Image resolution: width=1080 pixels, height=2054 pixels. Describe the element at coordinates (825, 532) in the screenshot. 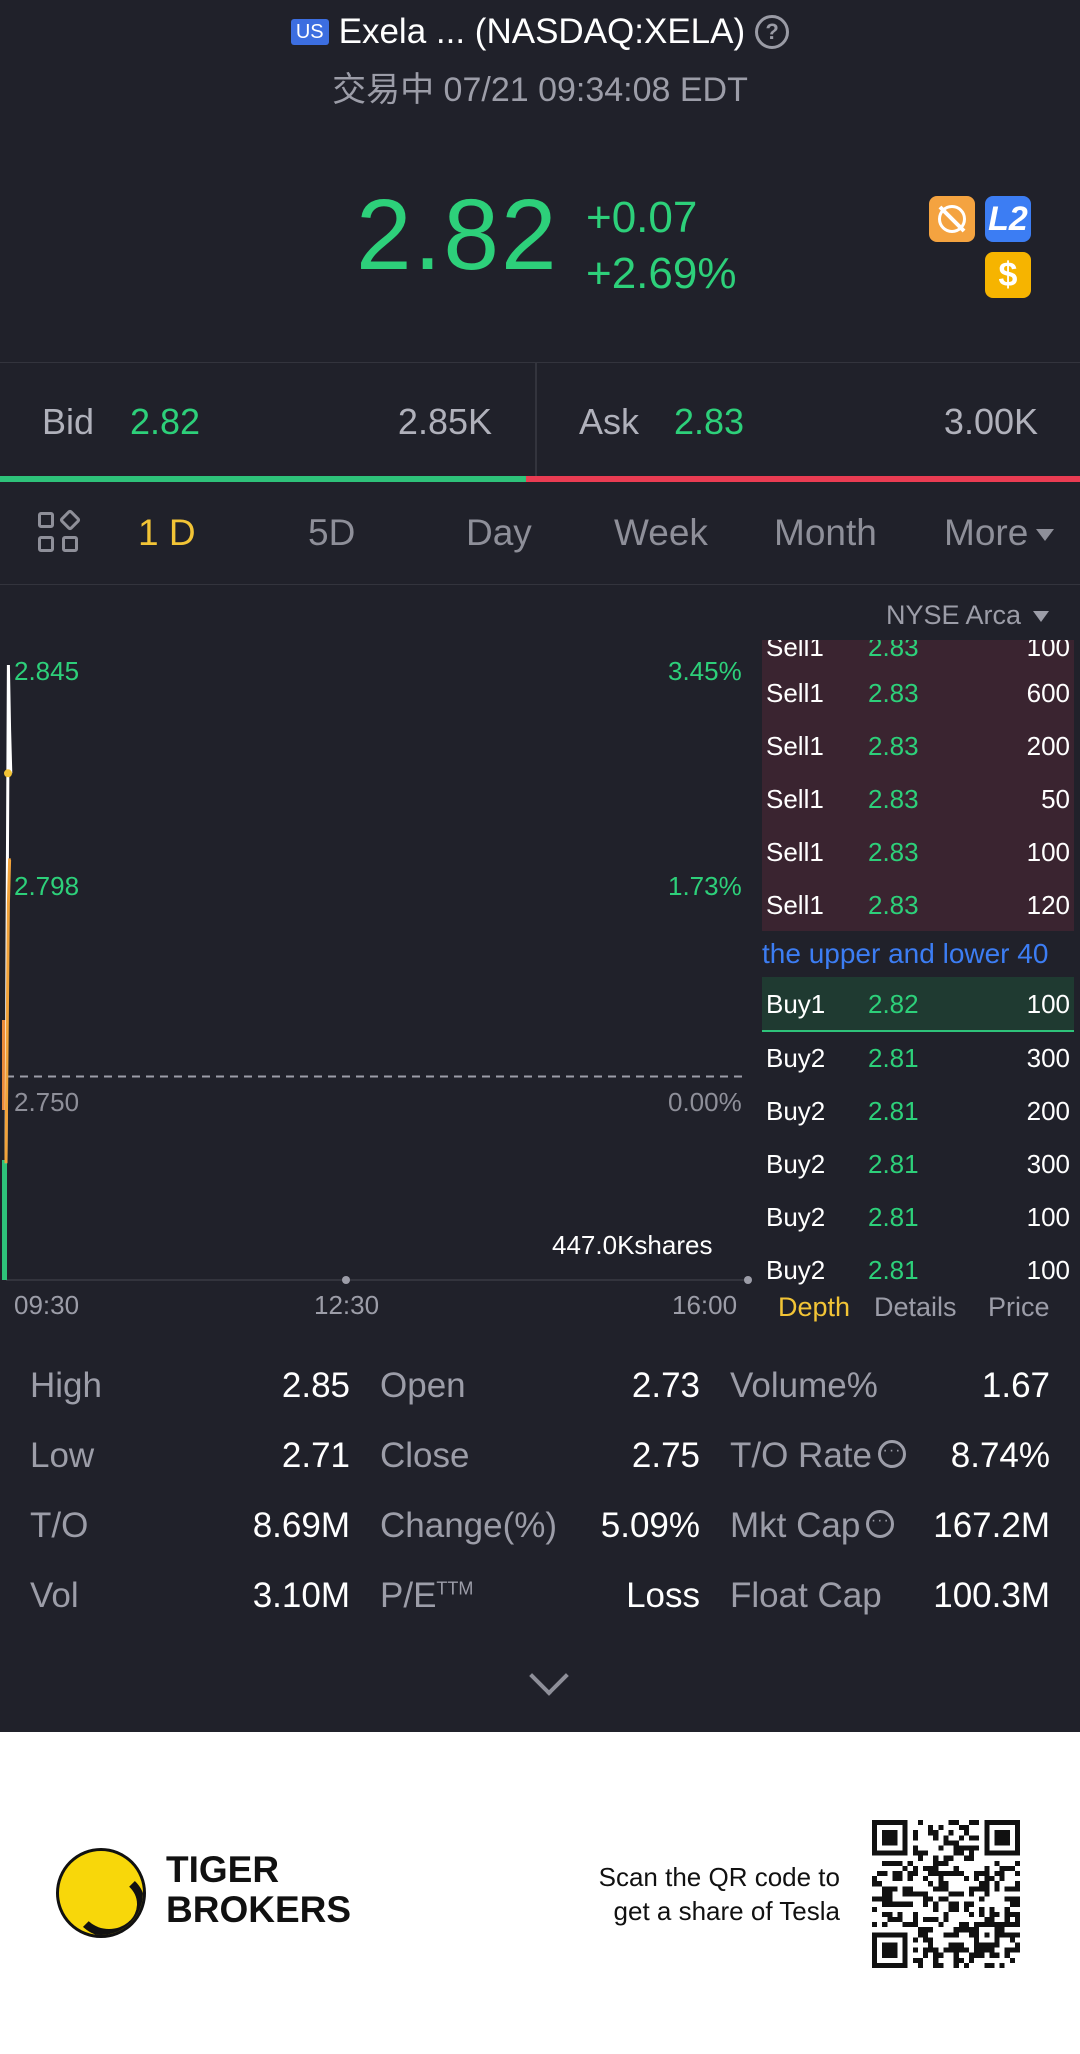

I see `tab-month: Month` at that location.